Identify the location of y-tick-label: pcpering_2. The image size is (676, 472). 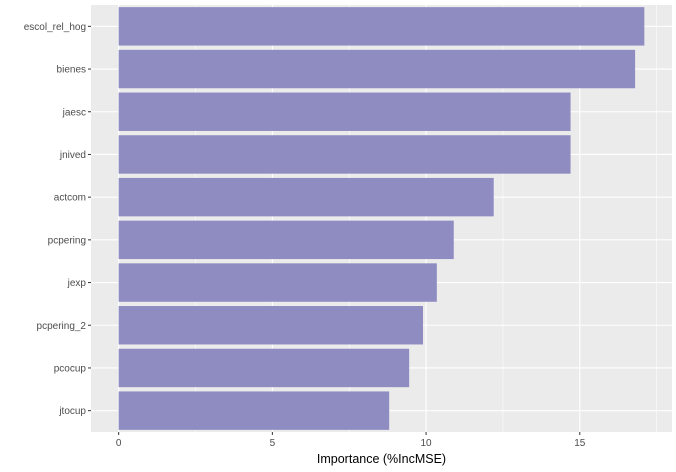
(62, 326).